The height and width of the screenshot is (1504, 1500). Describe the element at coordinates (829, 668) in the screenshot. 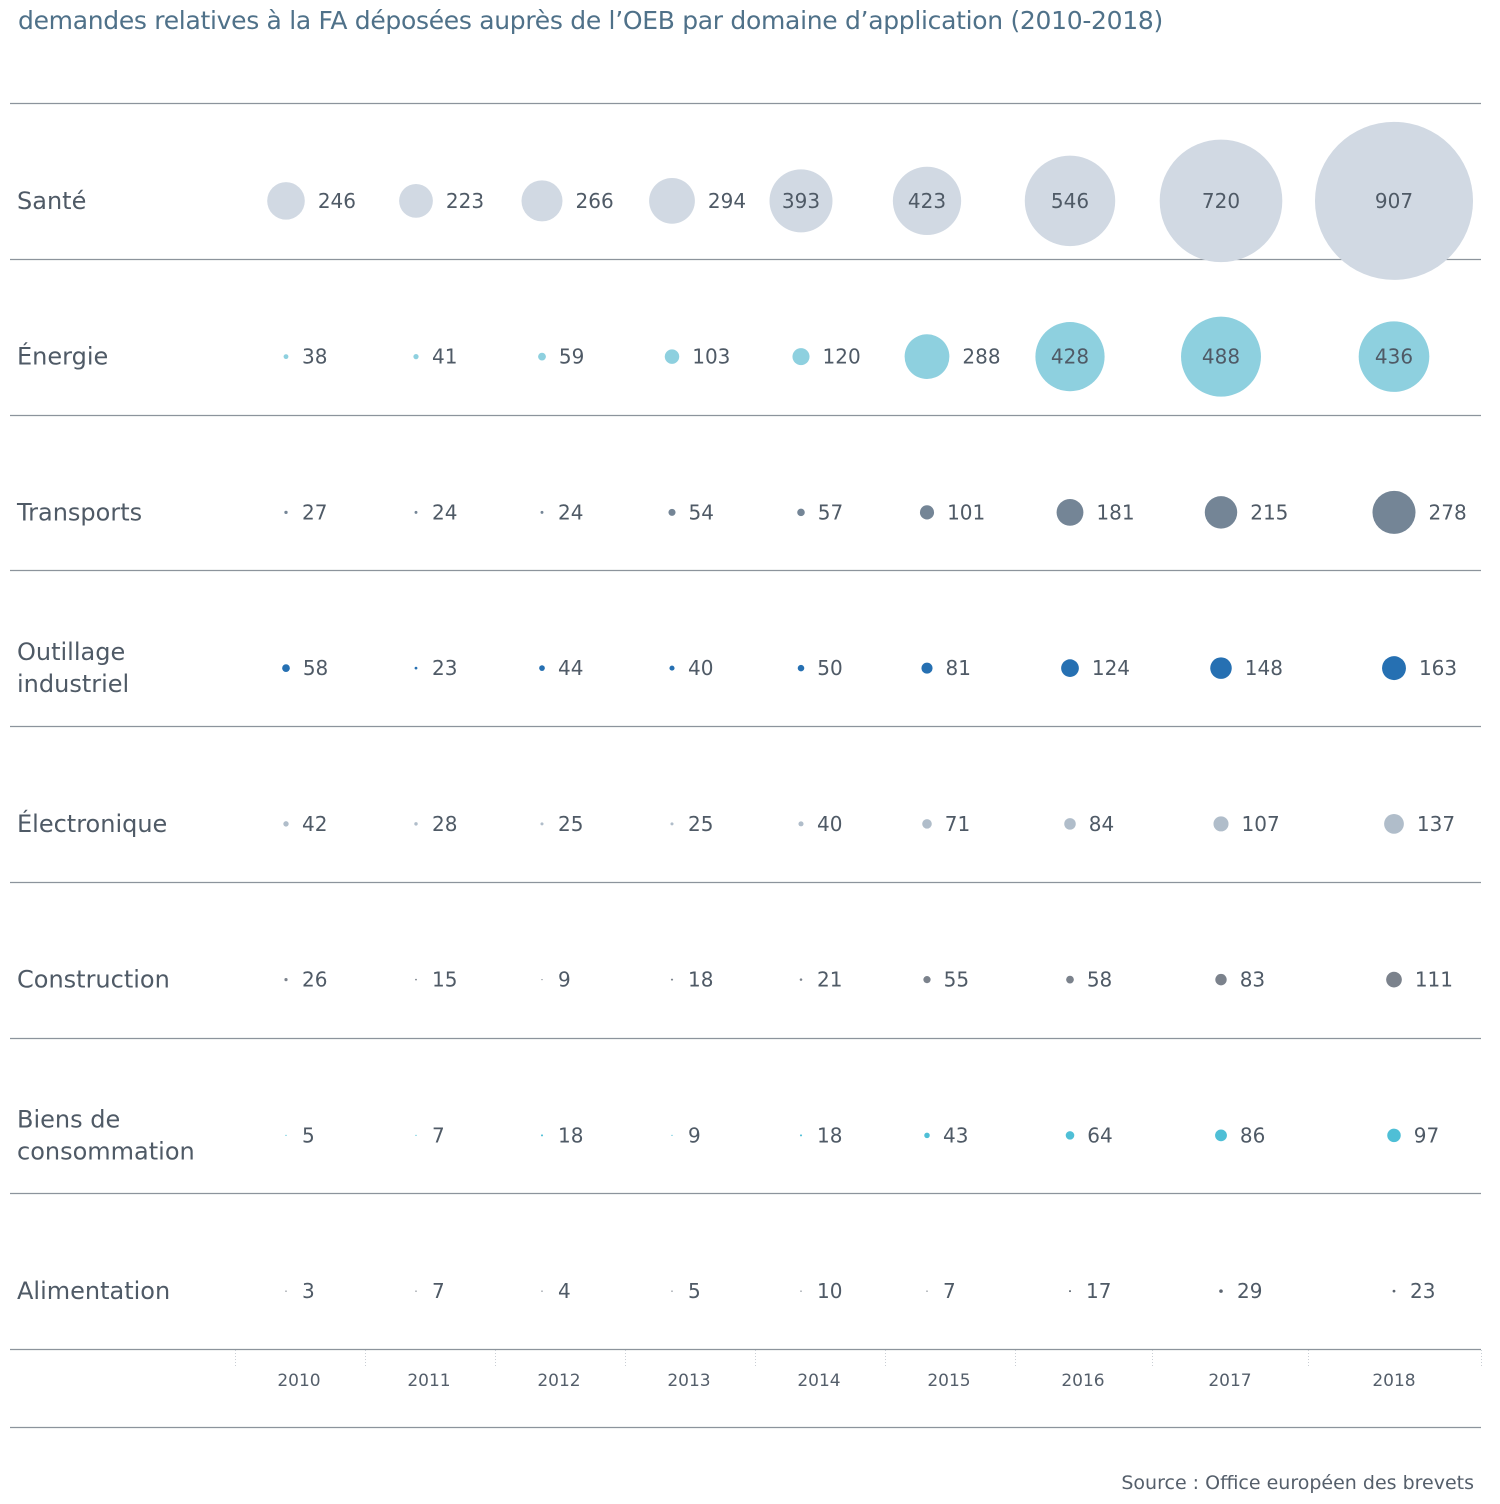

I see `value-label: 50` at that location.